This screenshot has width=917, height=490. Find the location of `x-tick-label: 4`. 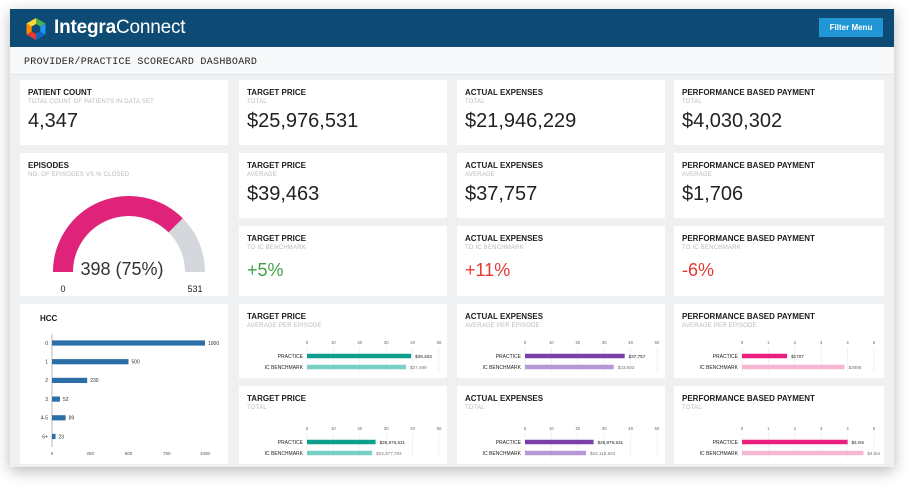

x-tick-label: 4 is located at coordinates (847, 428).